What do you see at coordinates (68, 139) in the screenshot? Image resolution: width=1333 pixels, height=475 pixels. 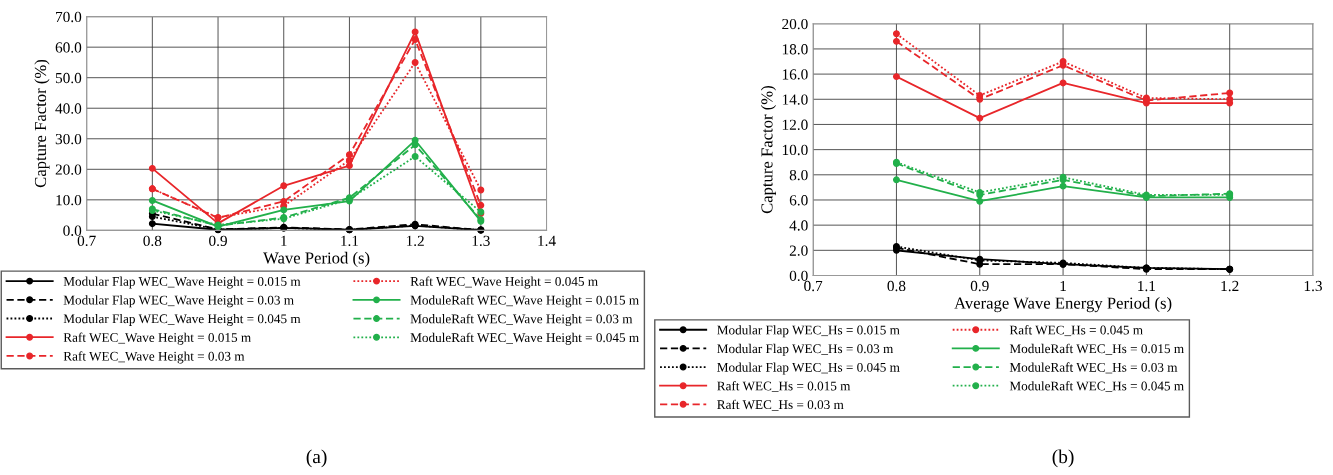 I see `y-tick-label: 30.0` at bounding box center [68, 139].